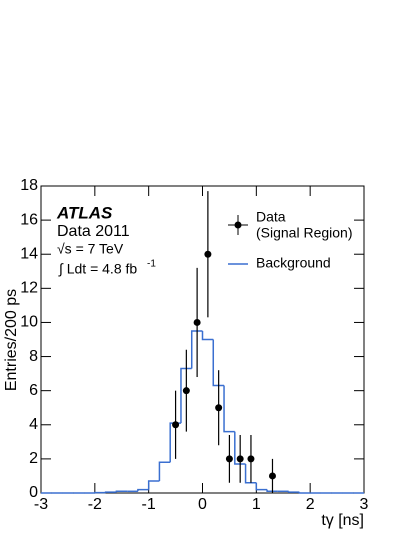  What do you see at coordinates (29, 253) in the screenshot?
I see `y-tick-label: 14` at bounding box center [29, 253].